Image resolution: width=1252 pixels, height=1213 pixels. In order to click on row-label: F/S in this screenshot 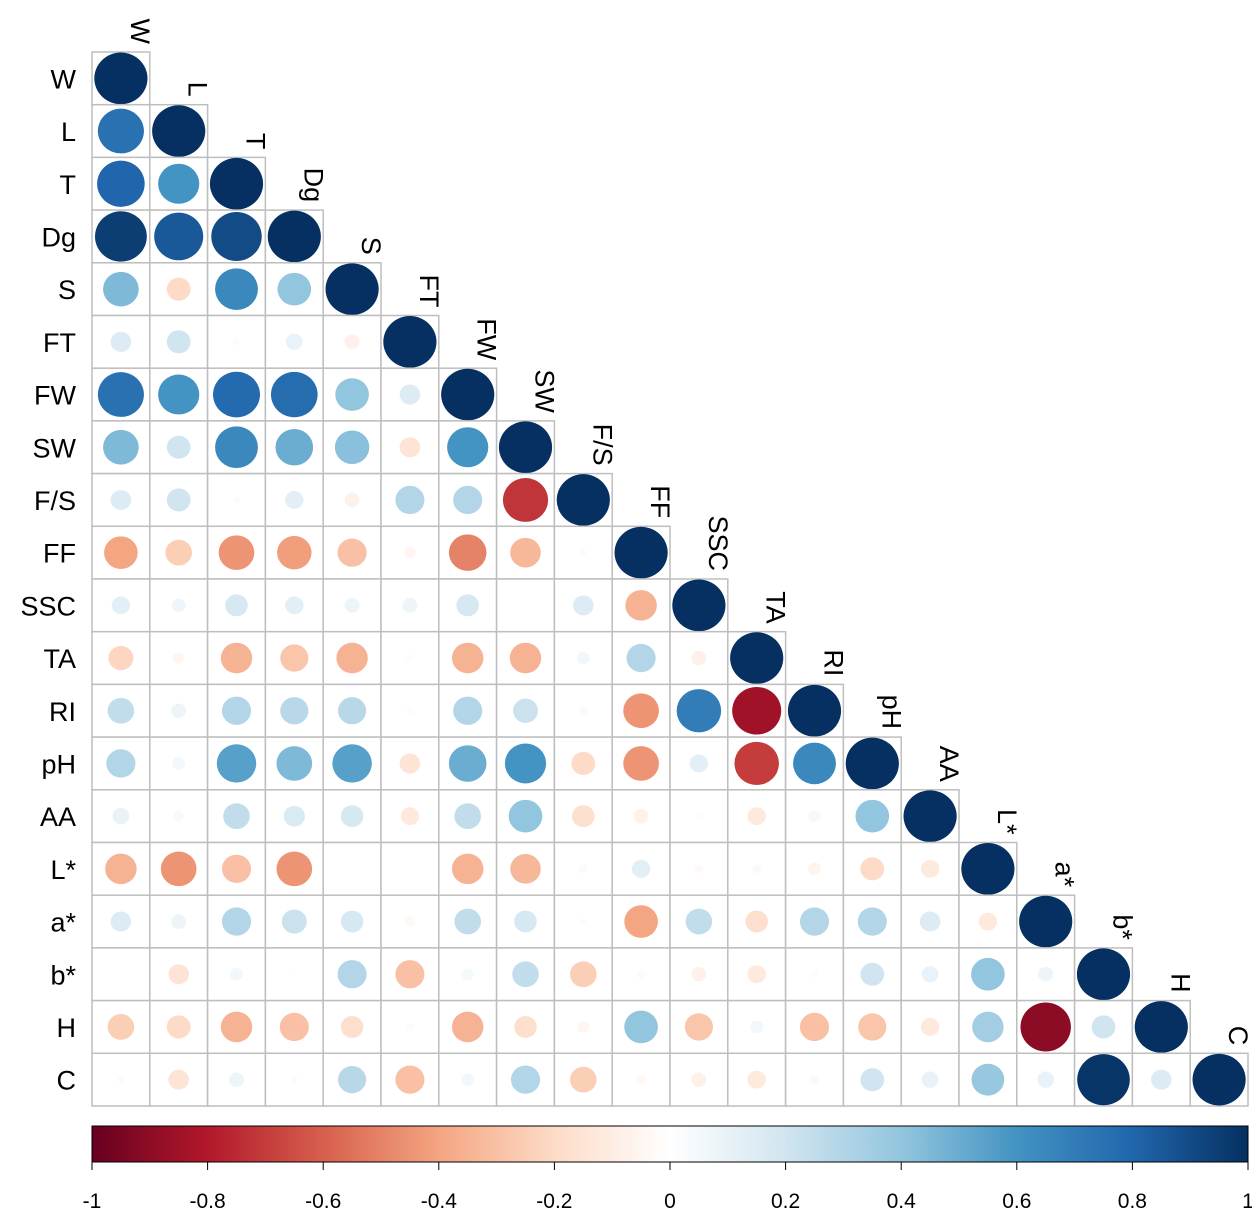, I will do `click(55, 501)`.